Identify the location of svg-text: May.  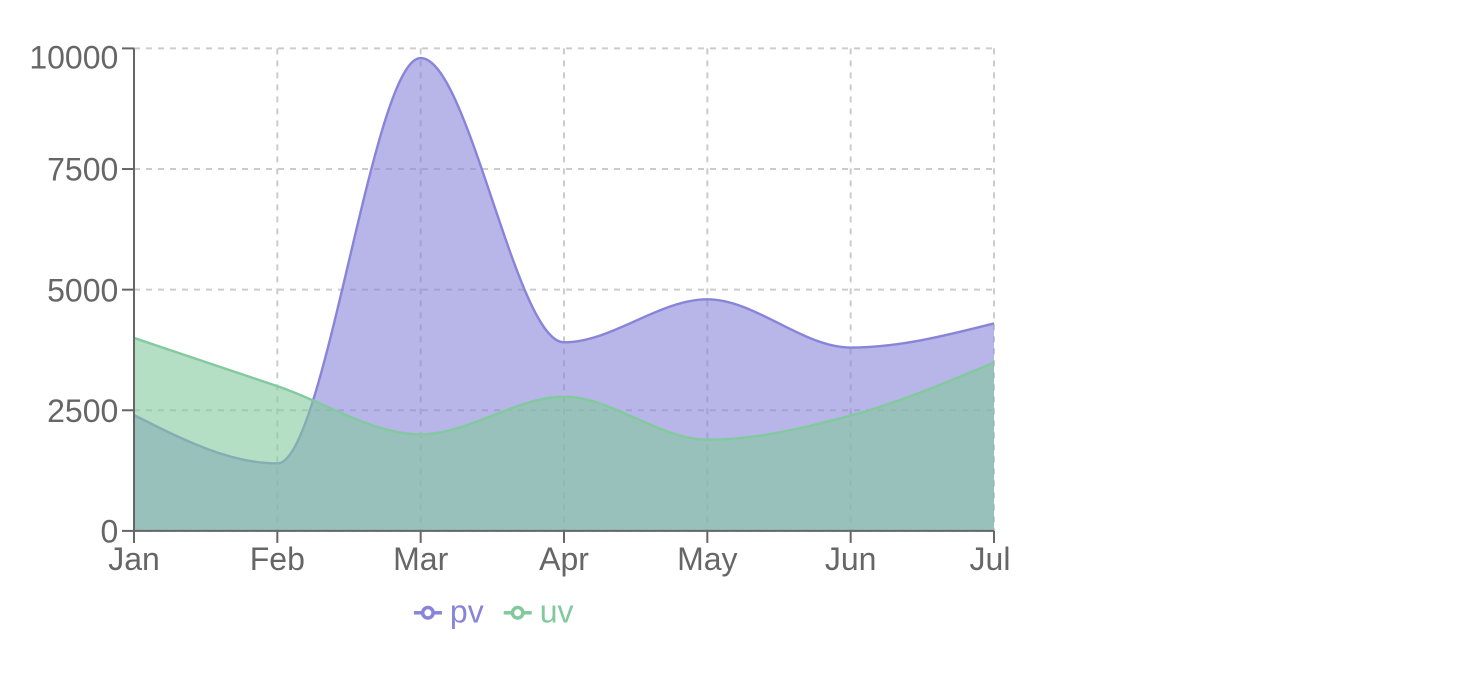
(707, 559).